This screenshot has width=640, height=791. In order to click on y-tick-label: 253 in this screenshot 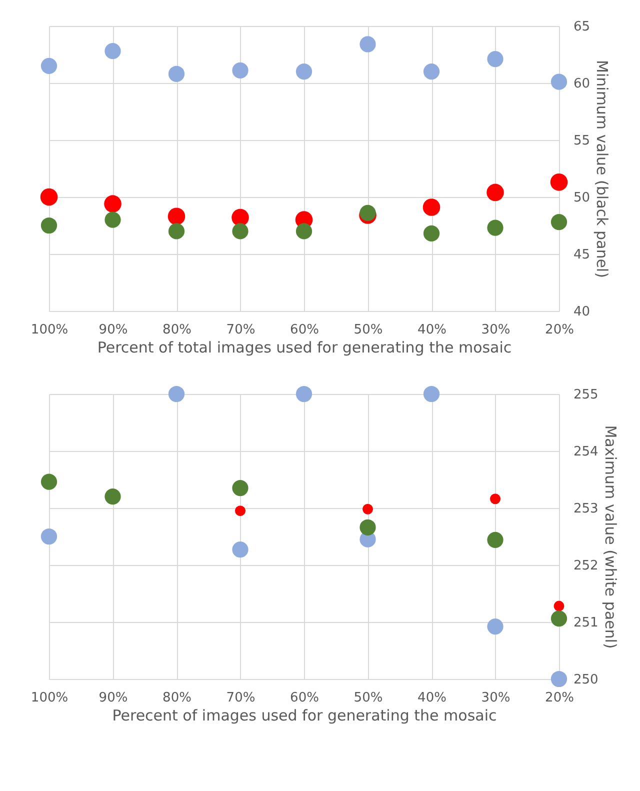, I will do `click(586, 509)`.